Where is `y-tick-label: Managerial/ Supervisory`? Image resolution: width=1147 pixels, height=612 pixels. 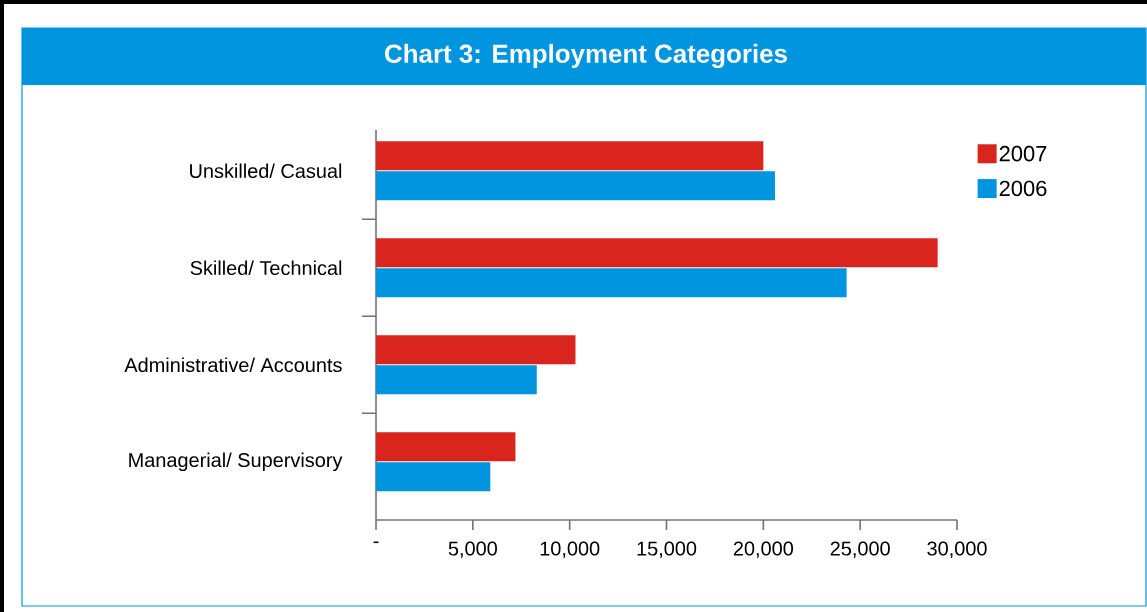 y-tick-label: Managerial/ Supervisory is located at coordinates (236, 462).